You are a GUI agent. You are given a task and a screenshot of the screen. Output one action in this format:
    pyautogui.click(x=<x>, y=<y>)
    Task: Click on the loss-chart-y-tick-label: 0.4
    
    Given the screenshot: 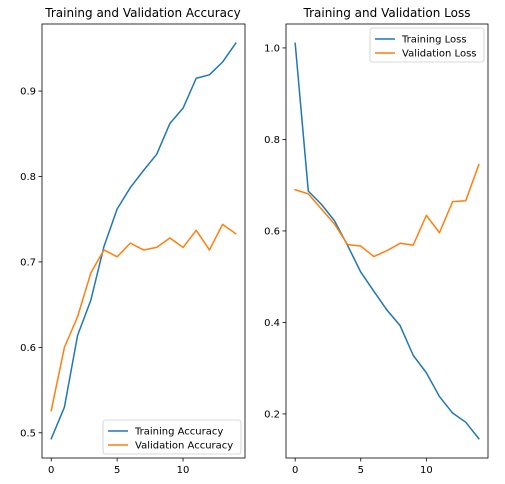 What is the action you would take?
    pyautogui.click(x=272, y=323)
    